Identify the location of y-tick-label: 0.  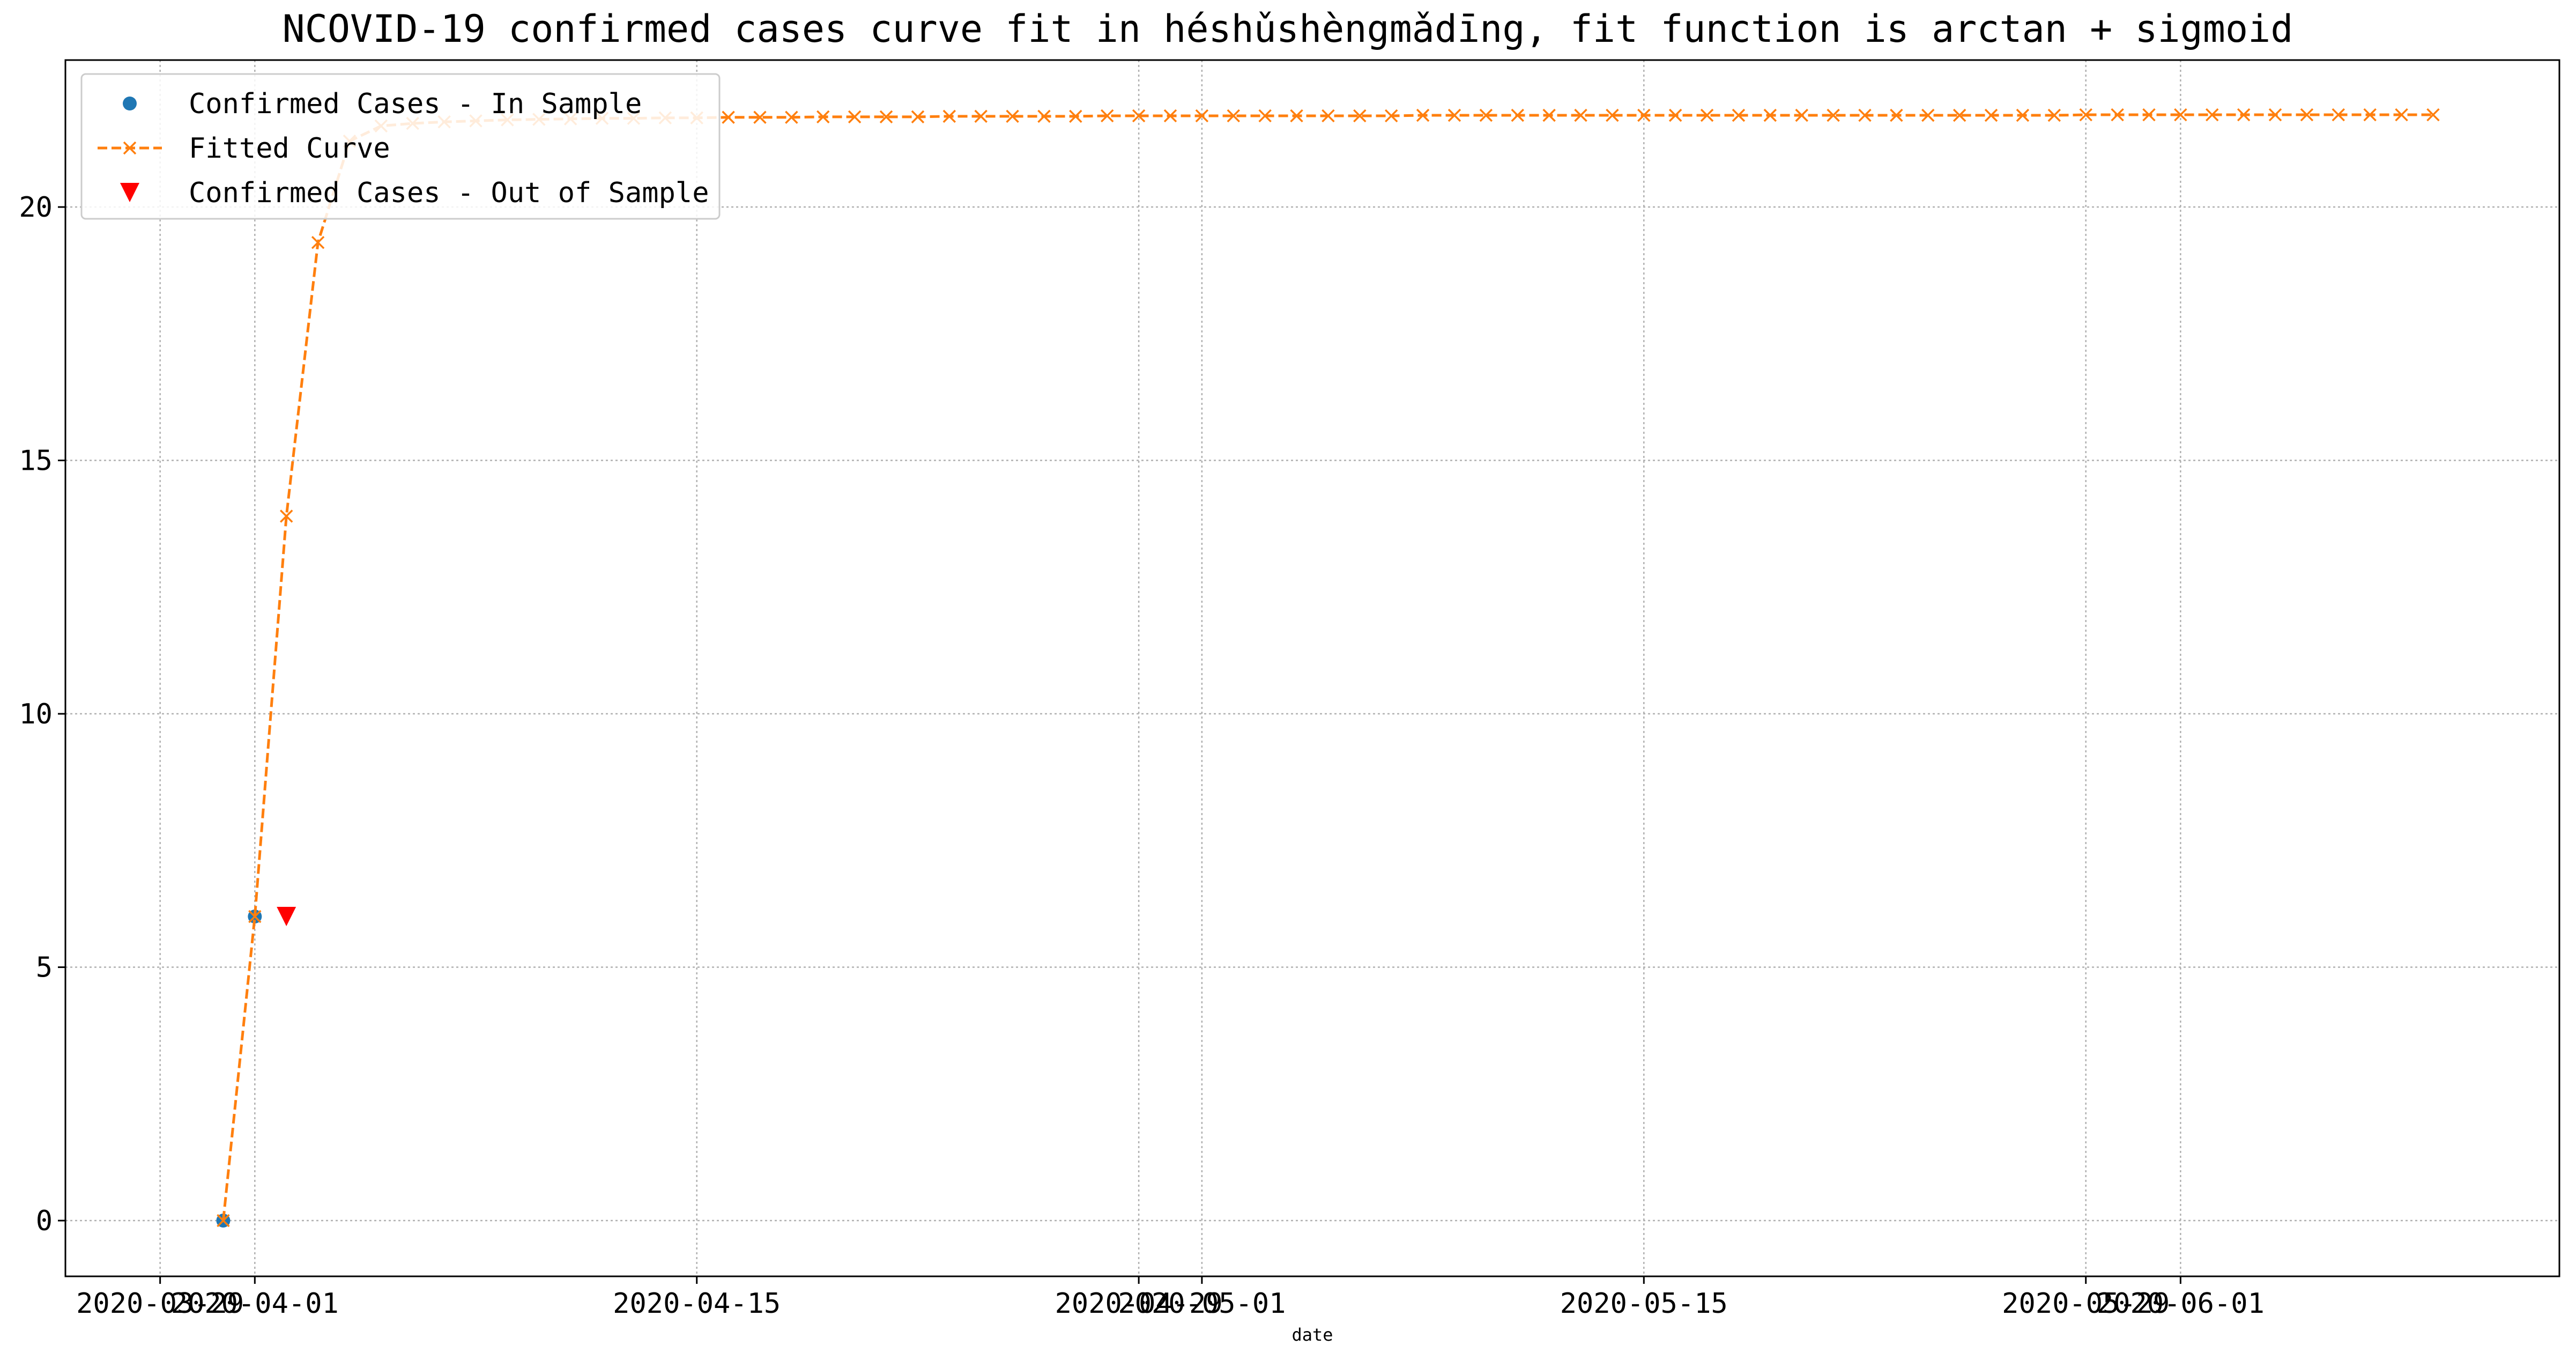
(44, 1221).